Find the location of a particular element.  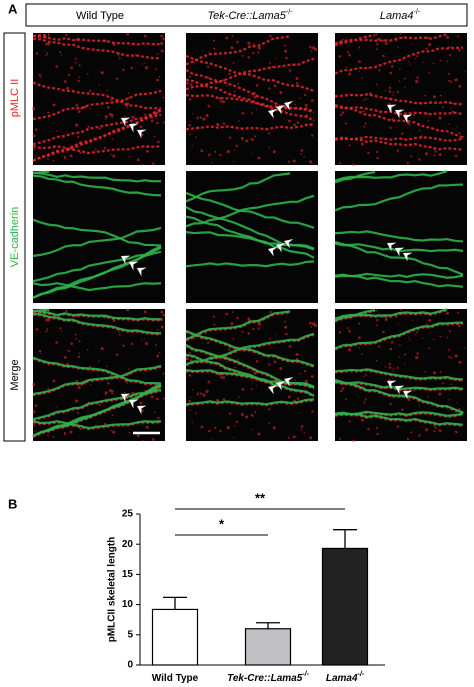

category-superscript: -/- is located at coordinates (305, 674).